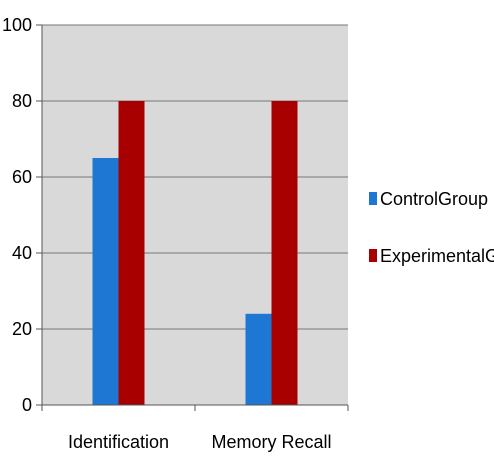 This screenshot has width=494, height=461. Describe the element at coordinates (17, 25) in the screenshot. I see `y-tick-label: 100` at that location.